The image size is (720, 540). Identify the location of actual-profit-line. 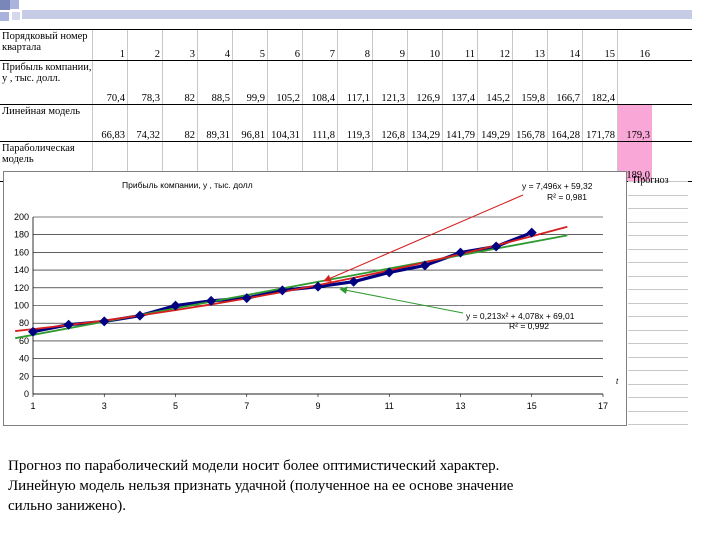
(282, 282).